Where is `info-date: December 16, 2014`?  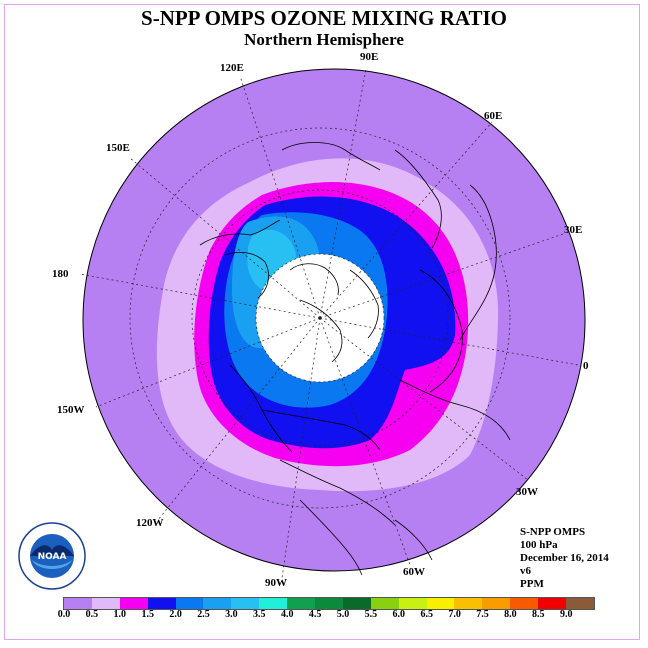
info-date: December 16, 2014 is located at coordinates (564, 558).